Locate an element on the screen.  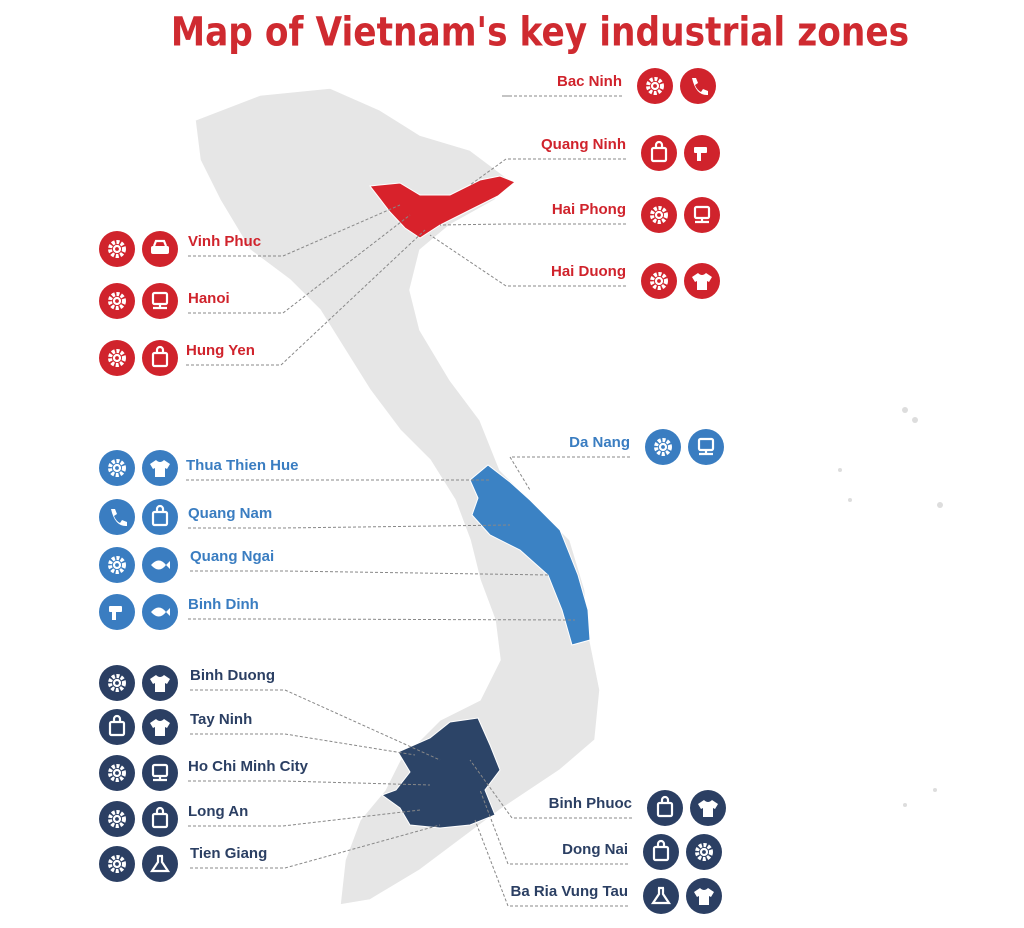
zone: Vinh Phuc is located at coordinates (250, 235).